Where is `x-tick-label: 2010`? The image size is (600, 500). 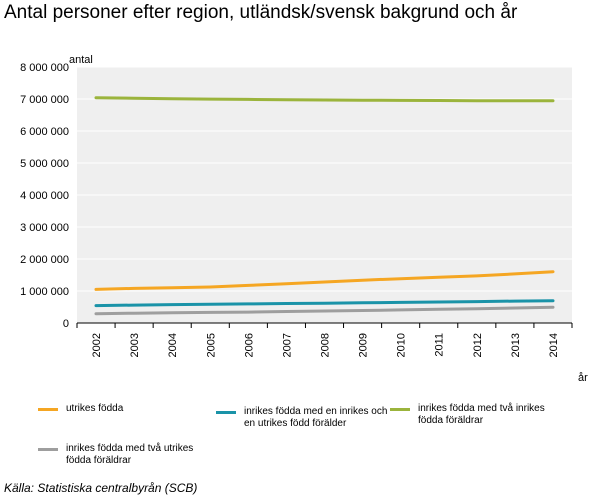 x-tick-label: 2010 is located at coordinates (402, 345).